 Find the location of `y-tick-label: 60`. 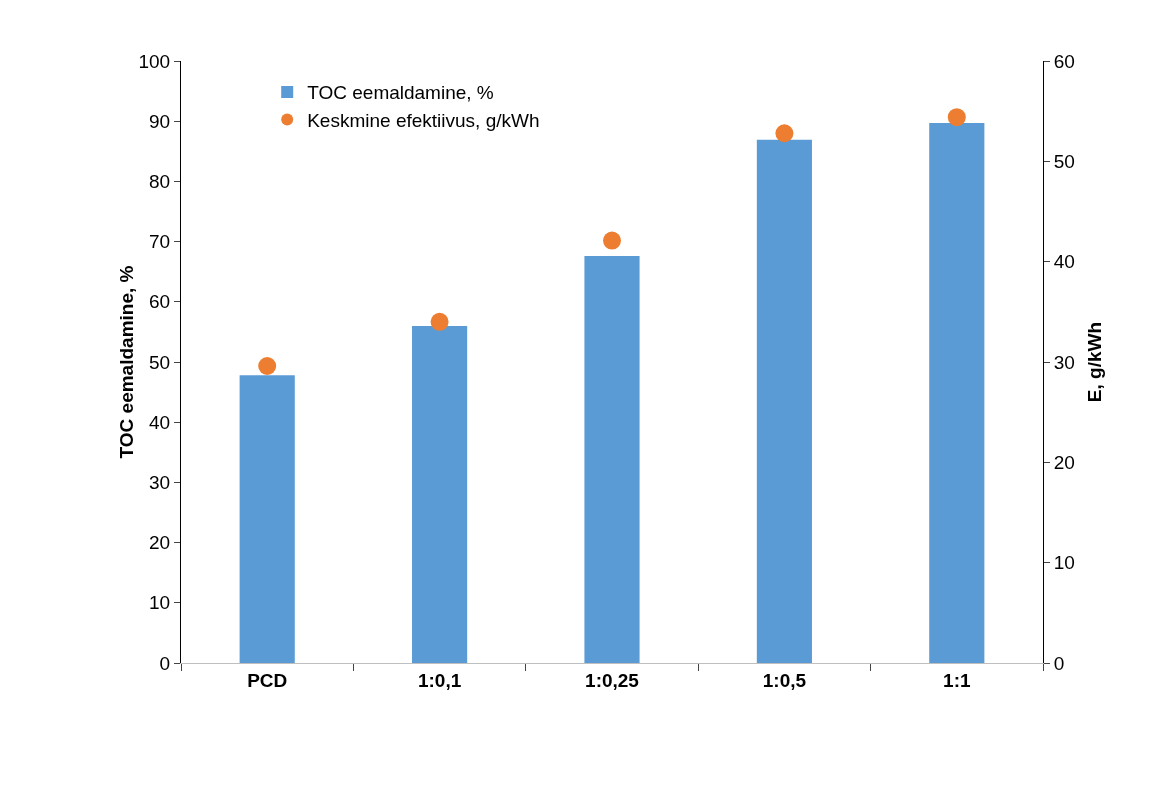

y-tick-label: 60 is located at coordinates (160, 302).